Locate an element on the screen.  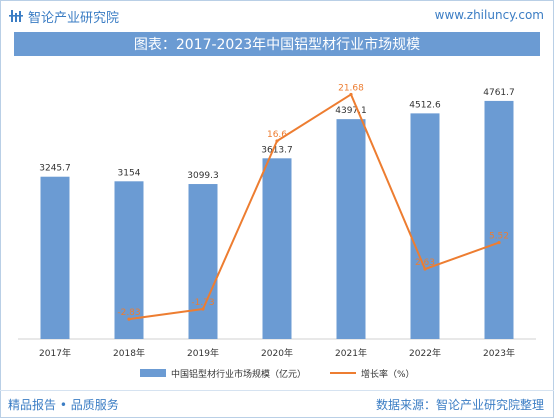
brand-logo-icon is located at coordinates (16, 16).